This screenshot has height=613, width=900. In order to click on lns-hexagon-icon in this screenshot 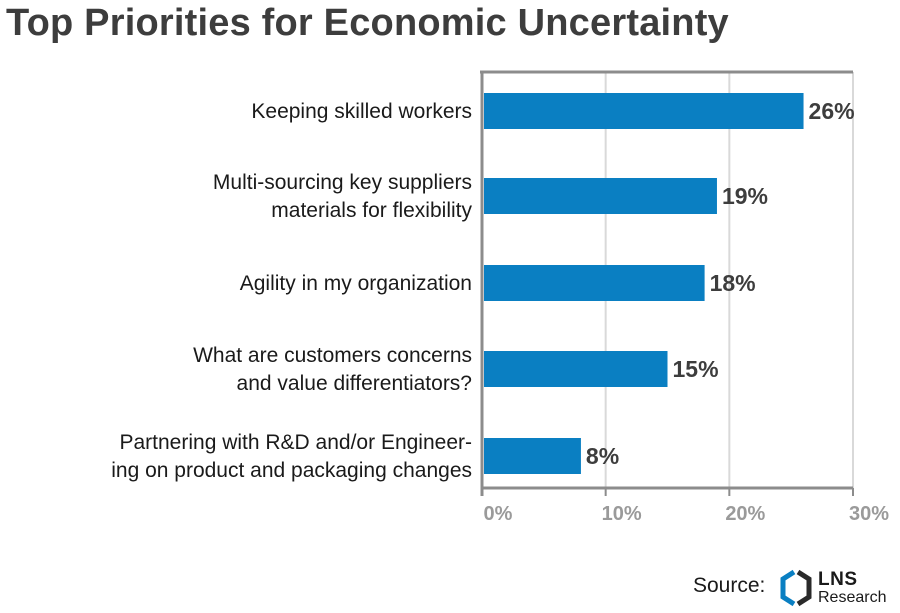, I will do `click(796, 588)`.